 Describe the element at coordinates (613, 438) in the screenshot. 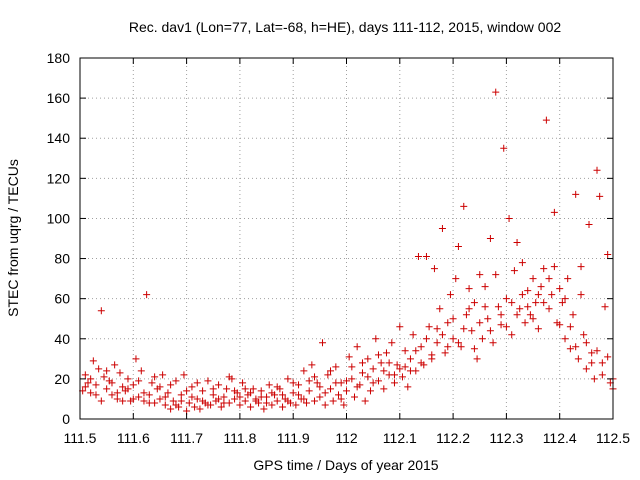

I see `x-tick-label: 112.5` at that location.